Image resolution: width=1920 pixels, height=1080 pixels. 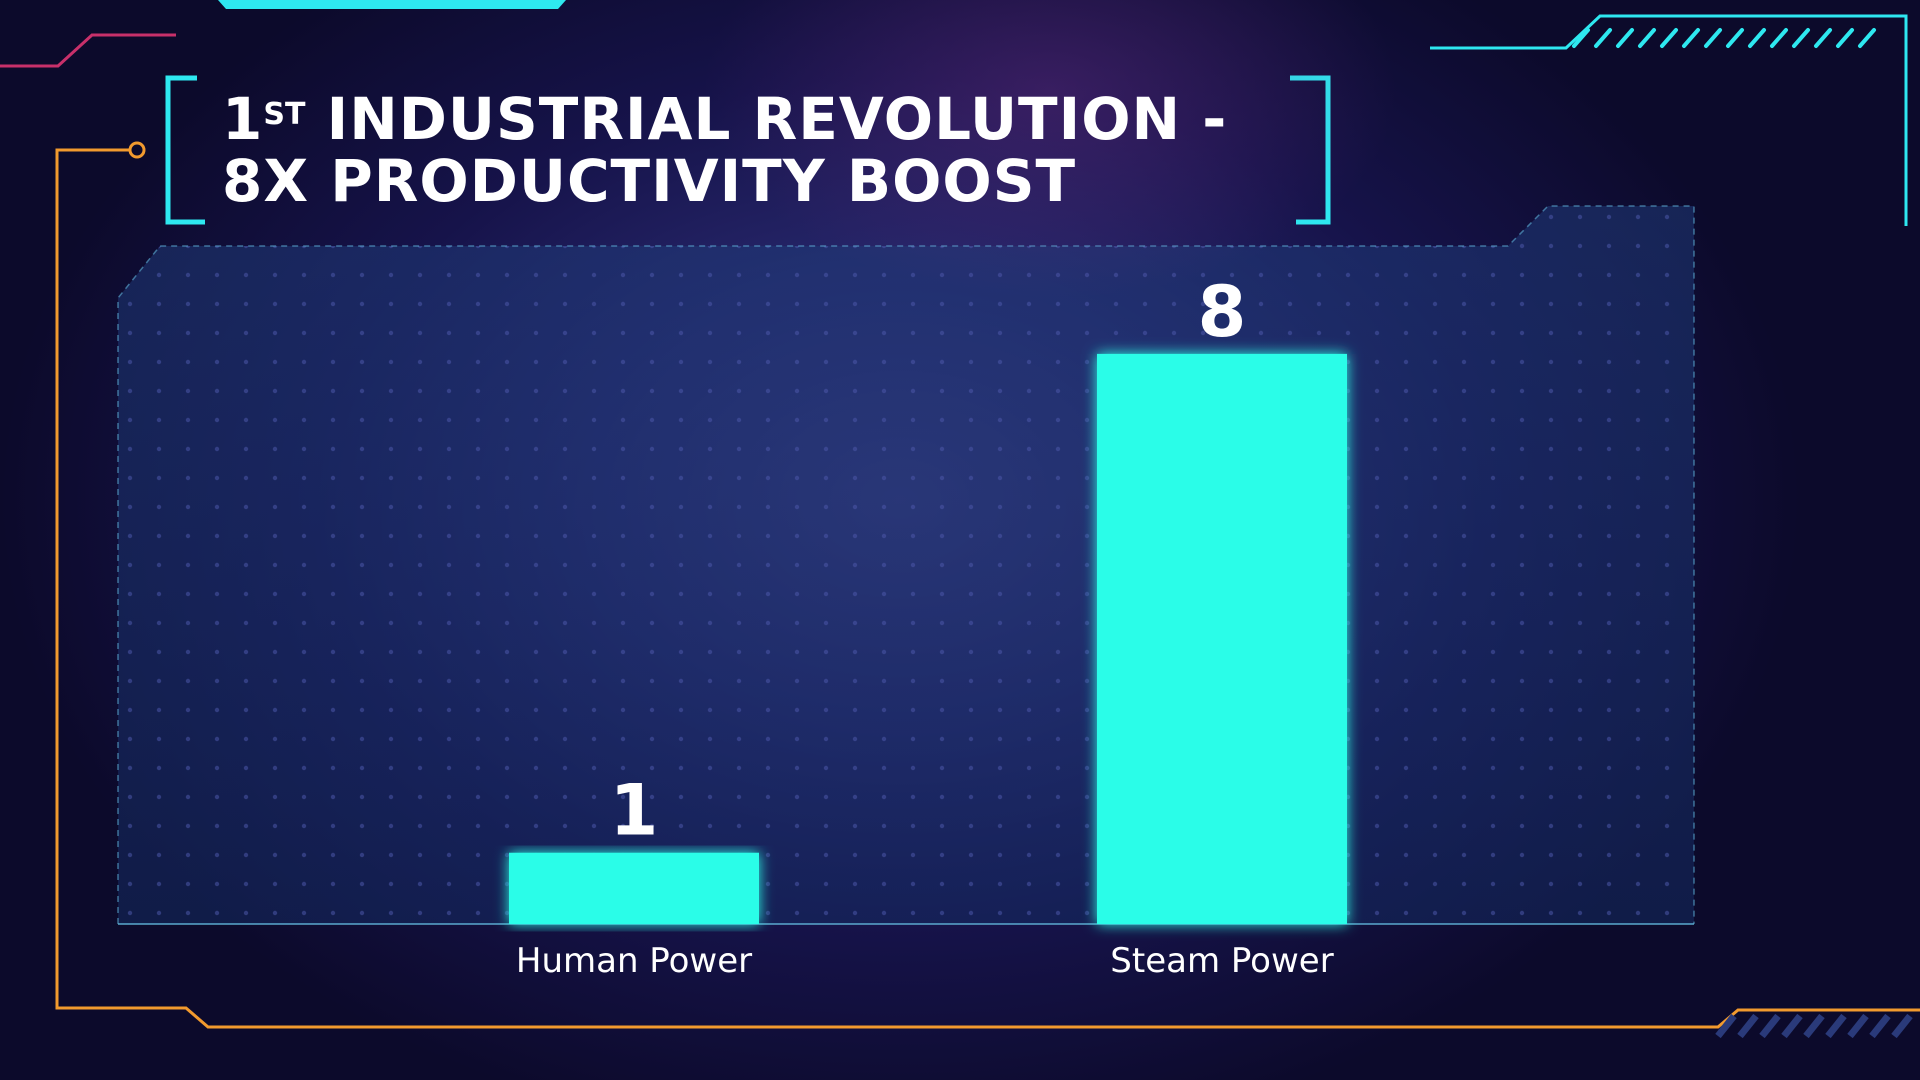 What do you see at coordinates (1669, 120) in the screenshot?
I see `cyan-corner-line` at bounding box center [1669, 120].